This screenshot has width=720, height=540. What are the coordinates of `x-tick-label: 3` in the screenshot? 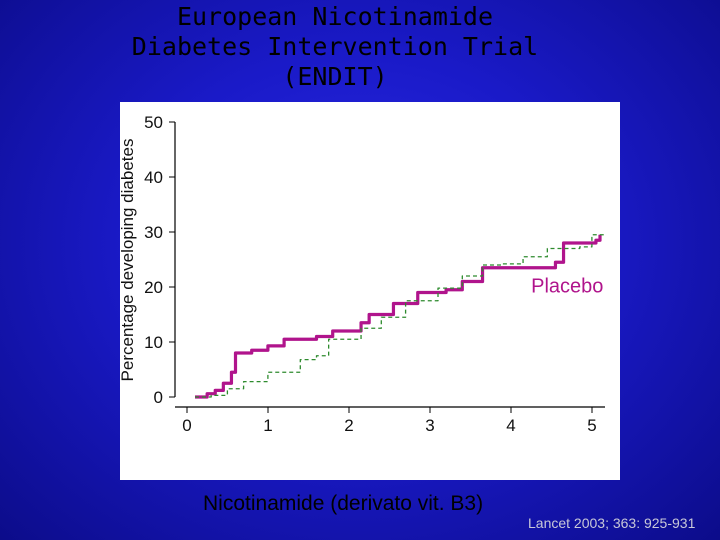 It's located at (429, 425).